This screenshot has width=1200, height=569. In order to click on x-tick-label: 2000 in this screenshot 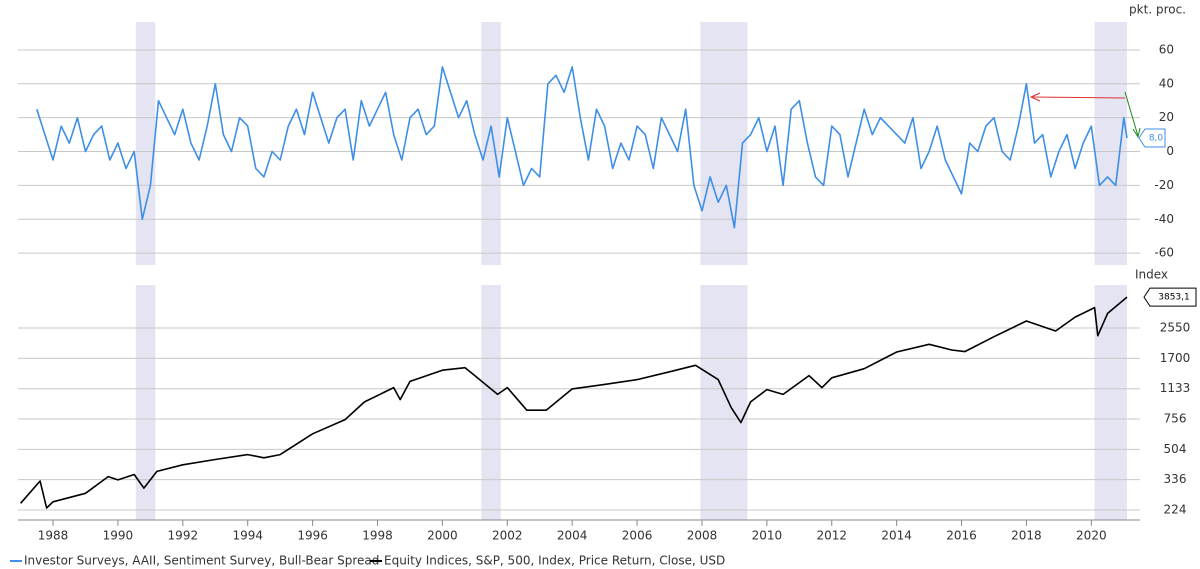, I will do `click(442, 536)`.